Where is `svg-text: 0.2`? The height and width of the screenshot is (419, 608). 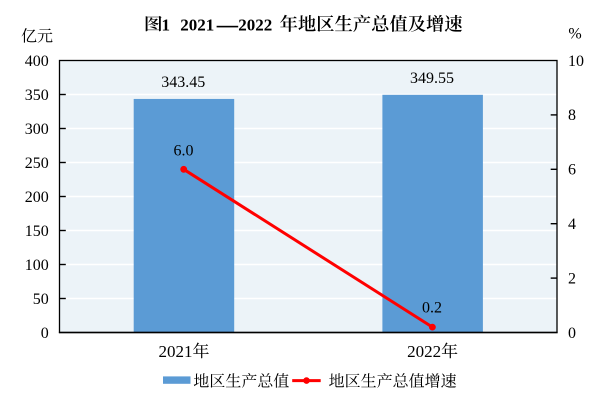
svg-text: 0.2 is located at coordinates (432, 307).